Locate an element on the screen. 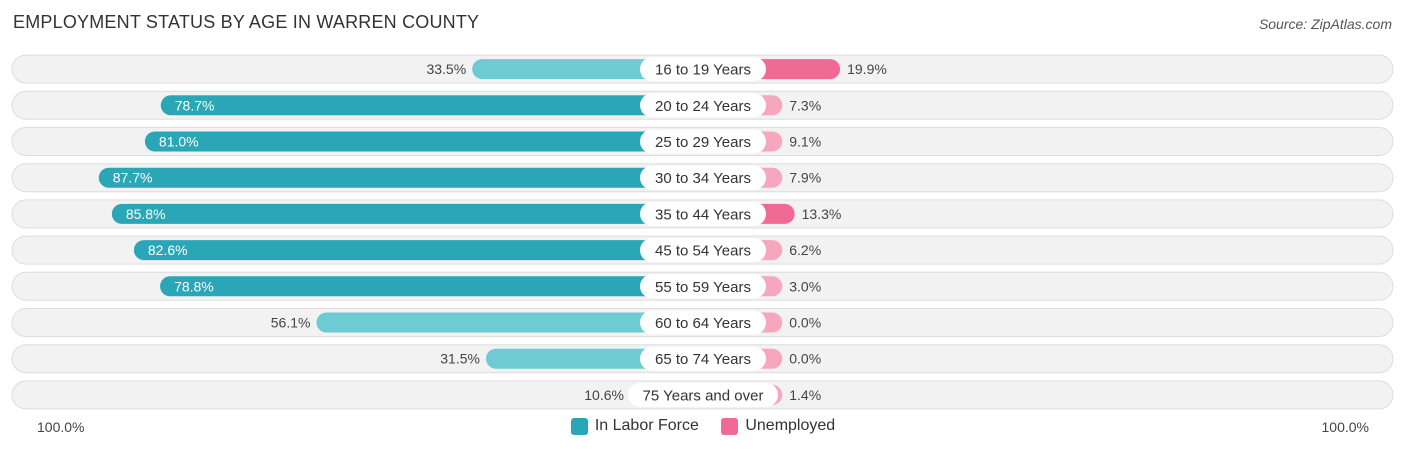 The height and width of the screenshot is (451, 1406). labor-force-value-label: 81.0% is located at coordinates (179, 142).